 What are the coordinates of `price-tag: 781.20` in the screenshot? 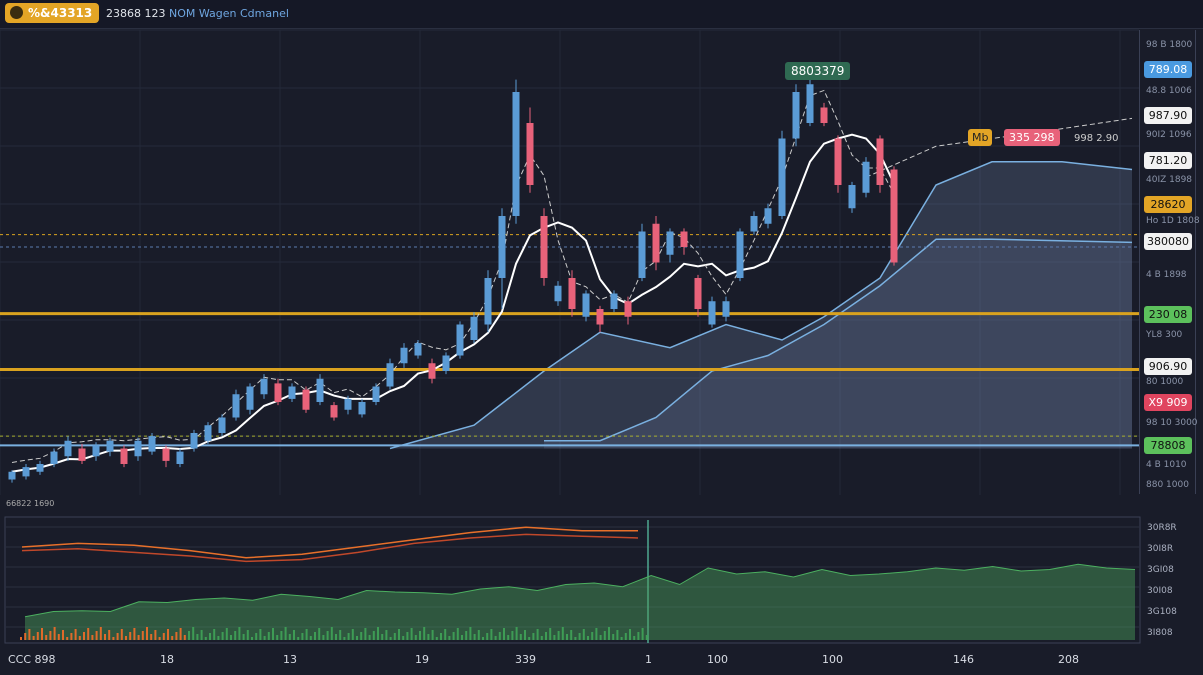 It's located at (1168, 161).